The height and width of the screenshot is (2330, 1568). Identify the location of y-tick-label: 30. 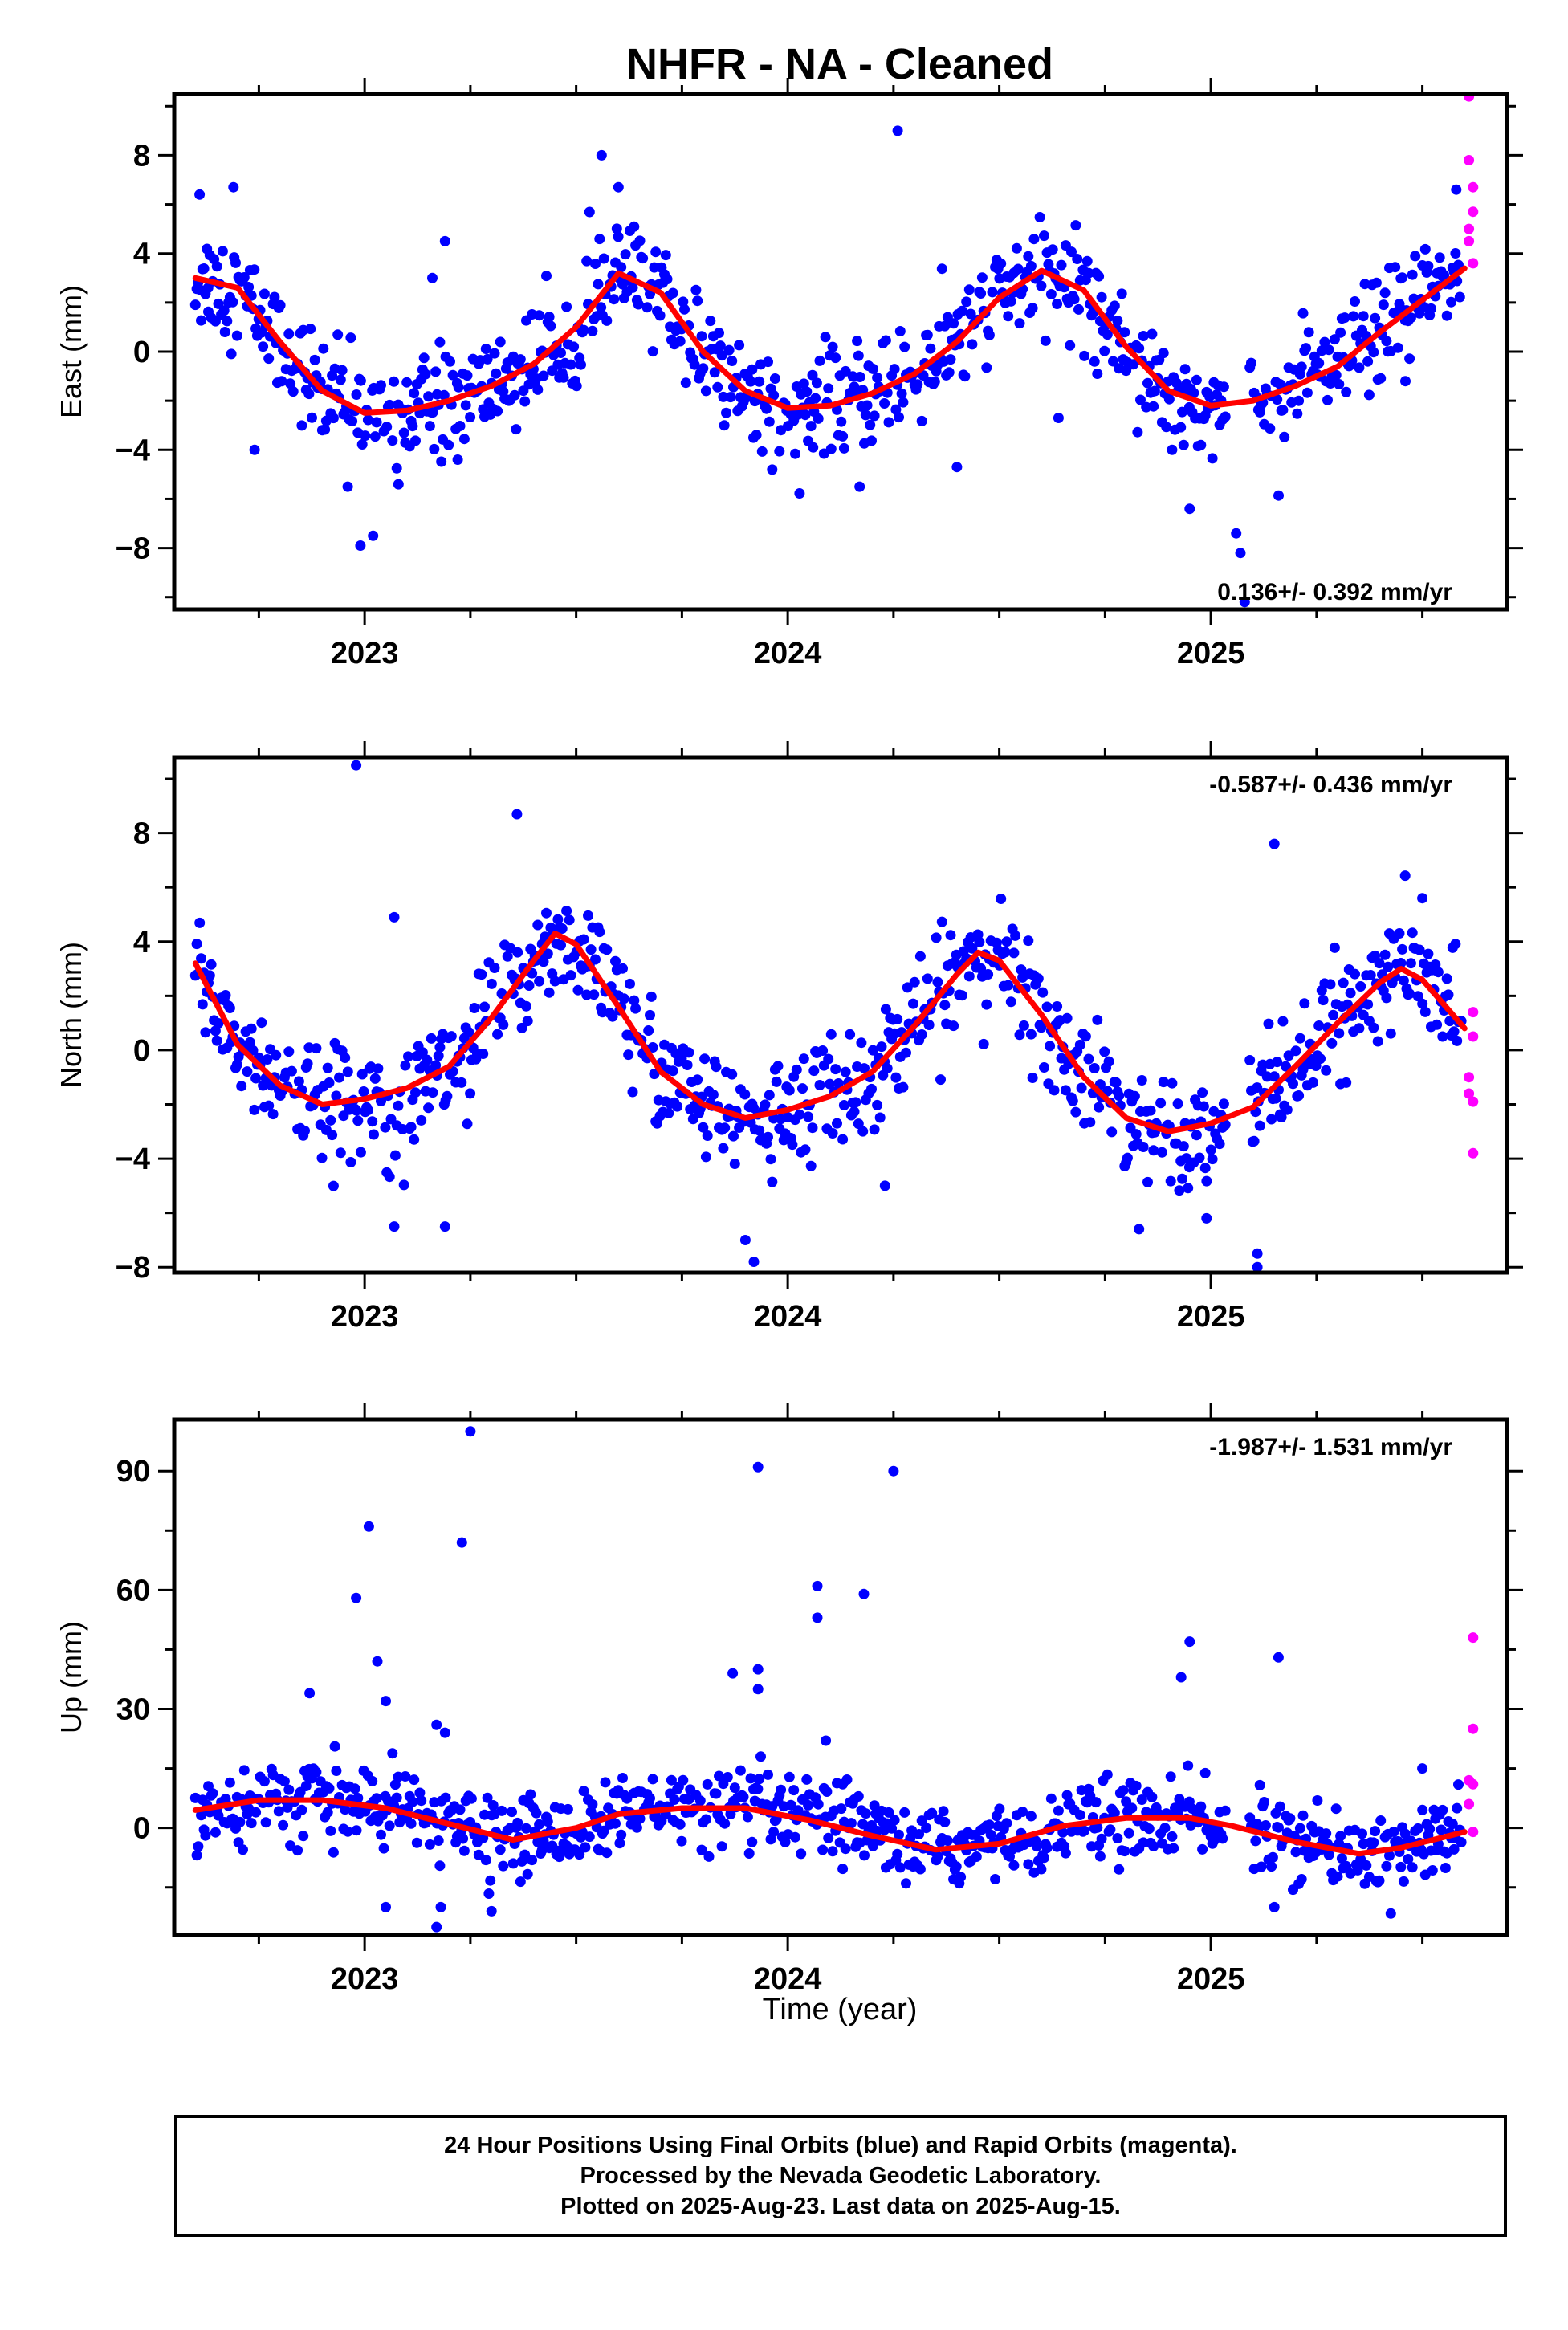
(133, 1710).